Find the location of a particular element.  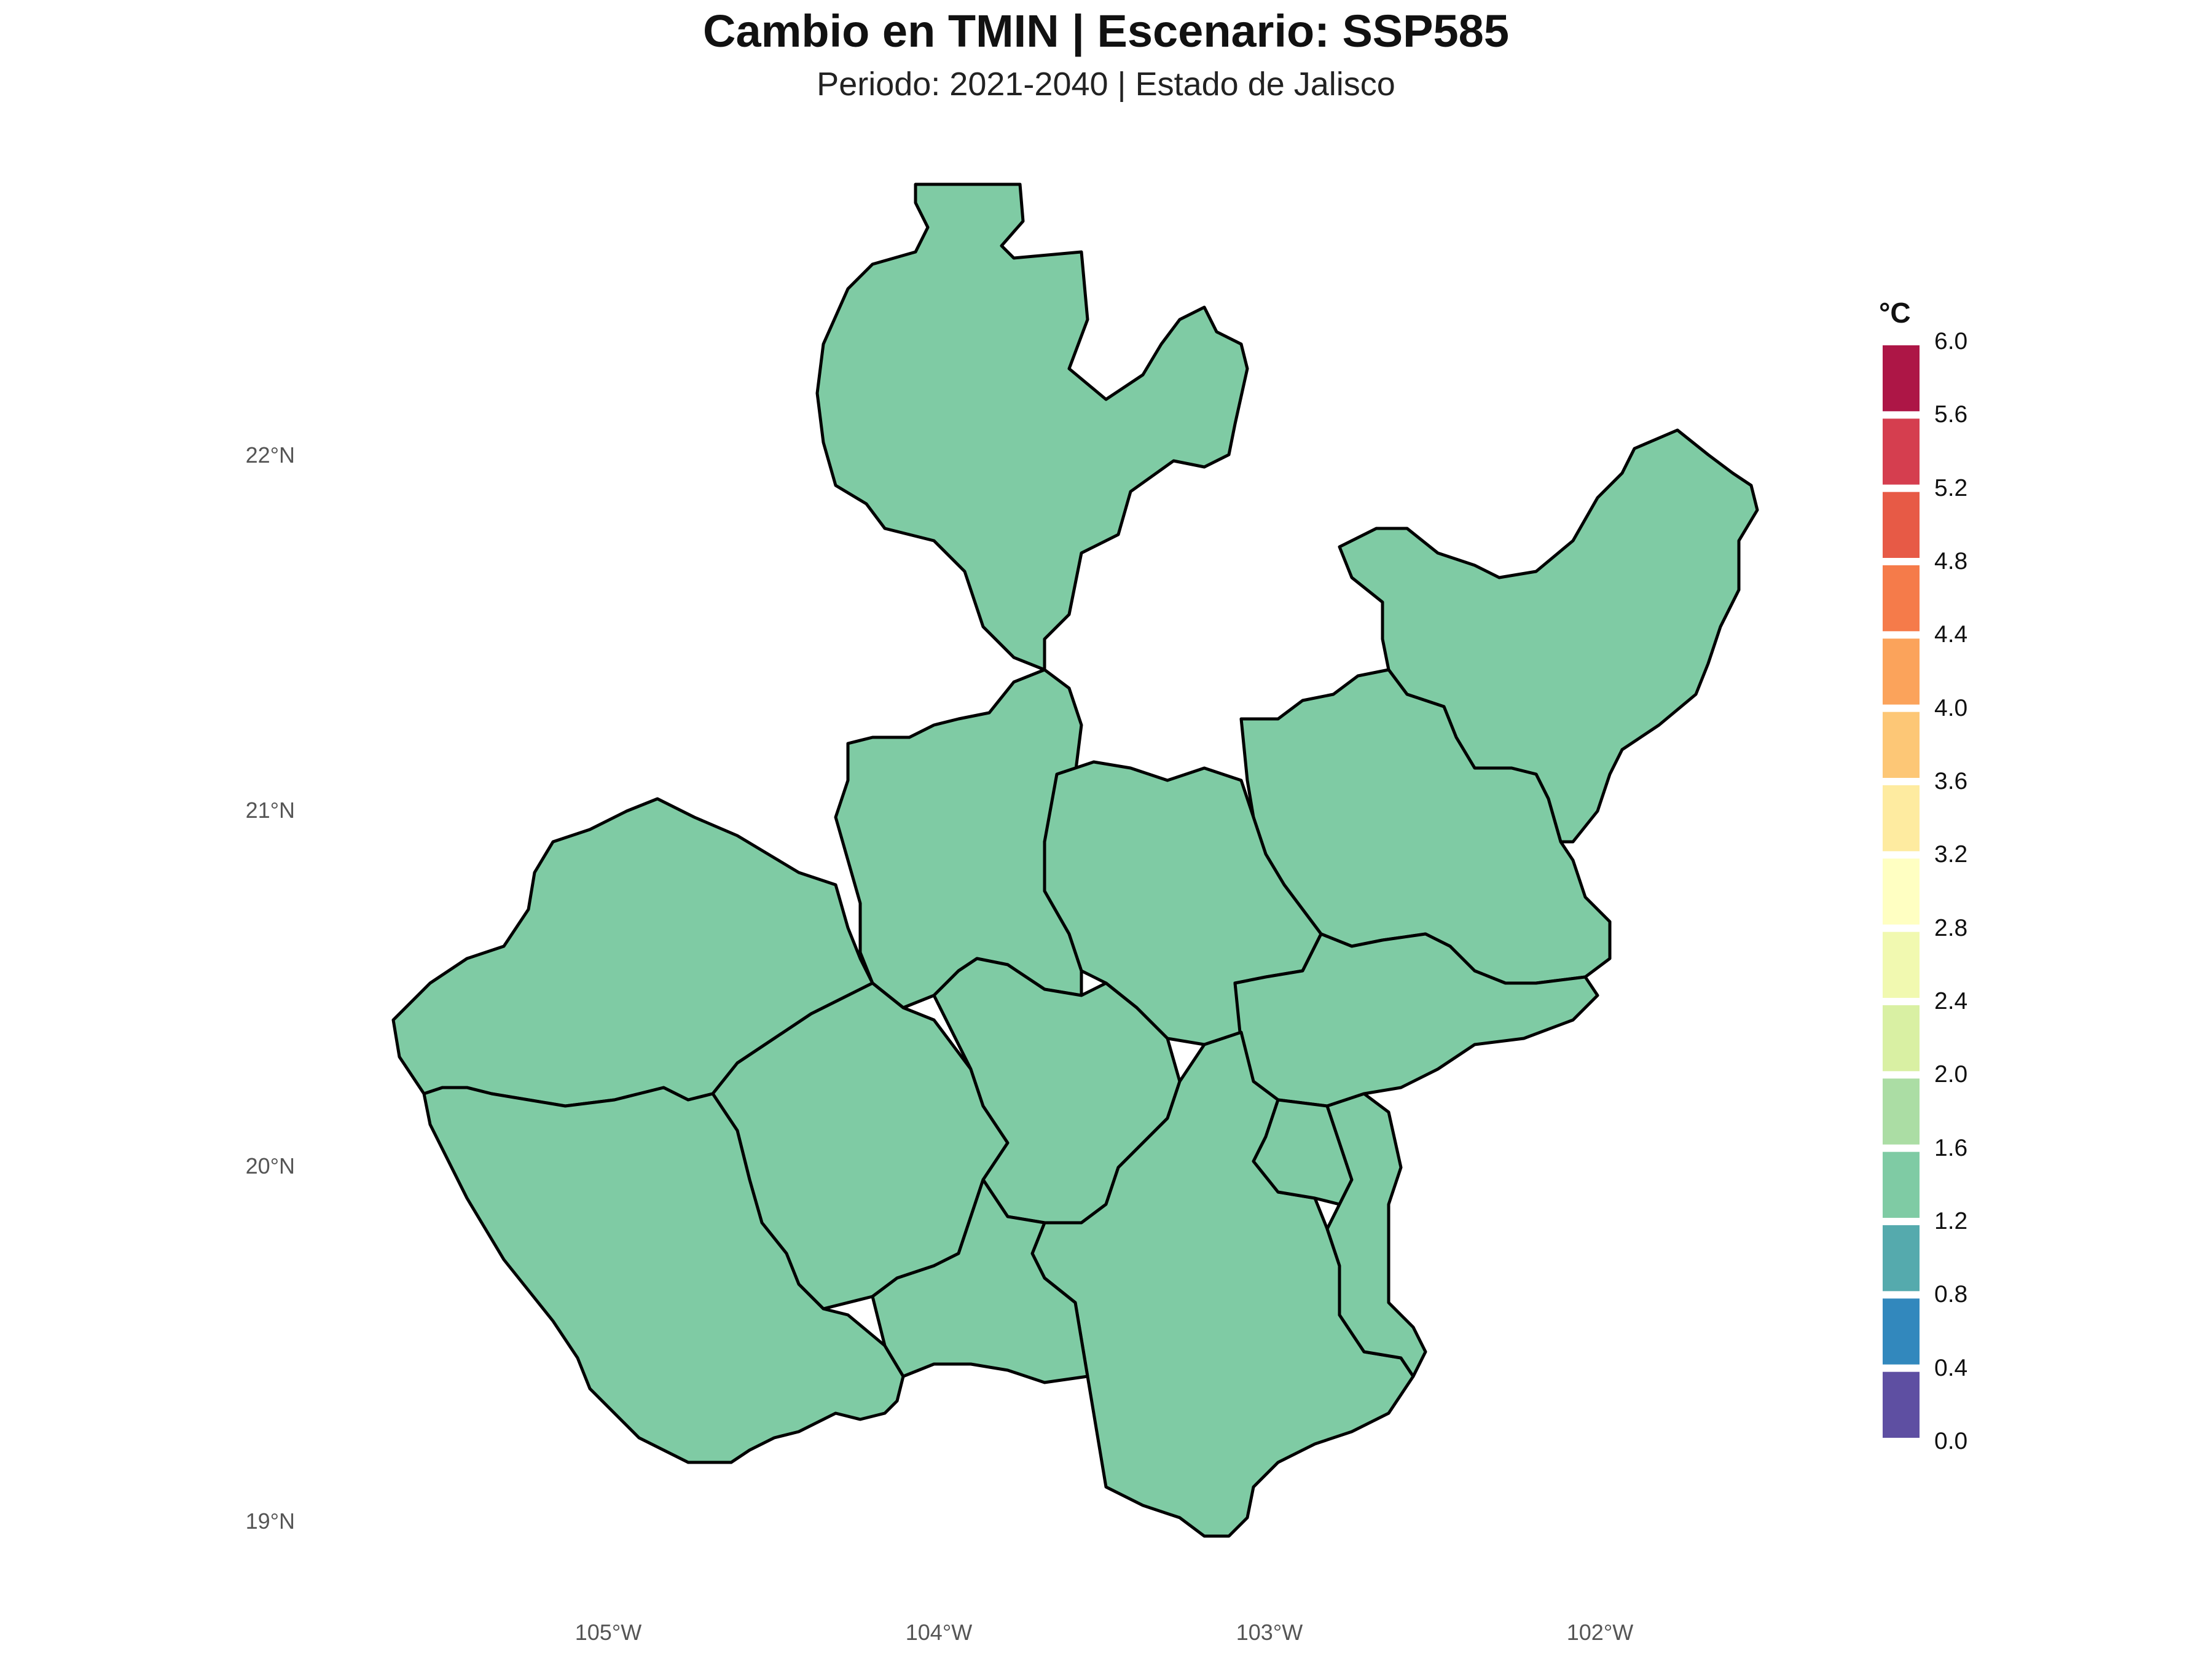

map-subtitle: Periodo: 2021-2040 | Estado de Jalisco is located at coordinates (1106, 84).